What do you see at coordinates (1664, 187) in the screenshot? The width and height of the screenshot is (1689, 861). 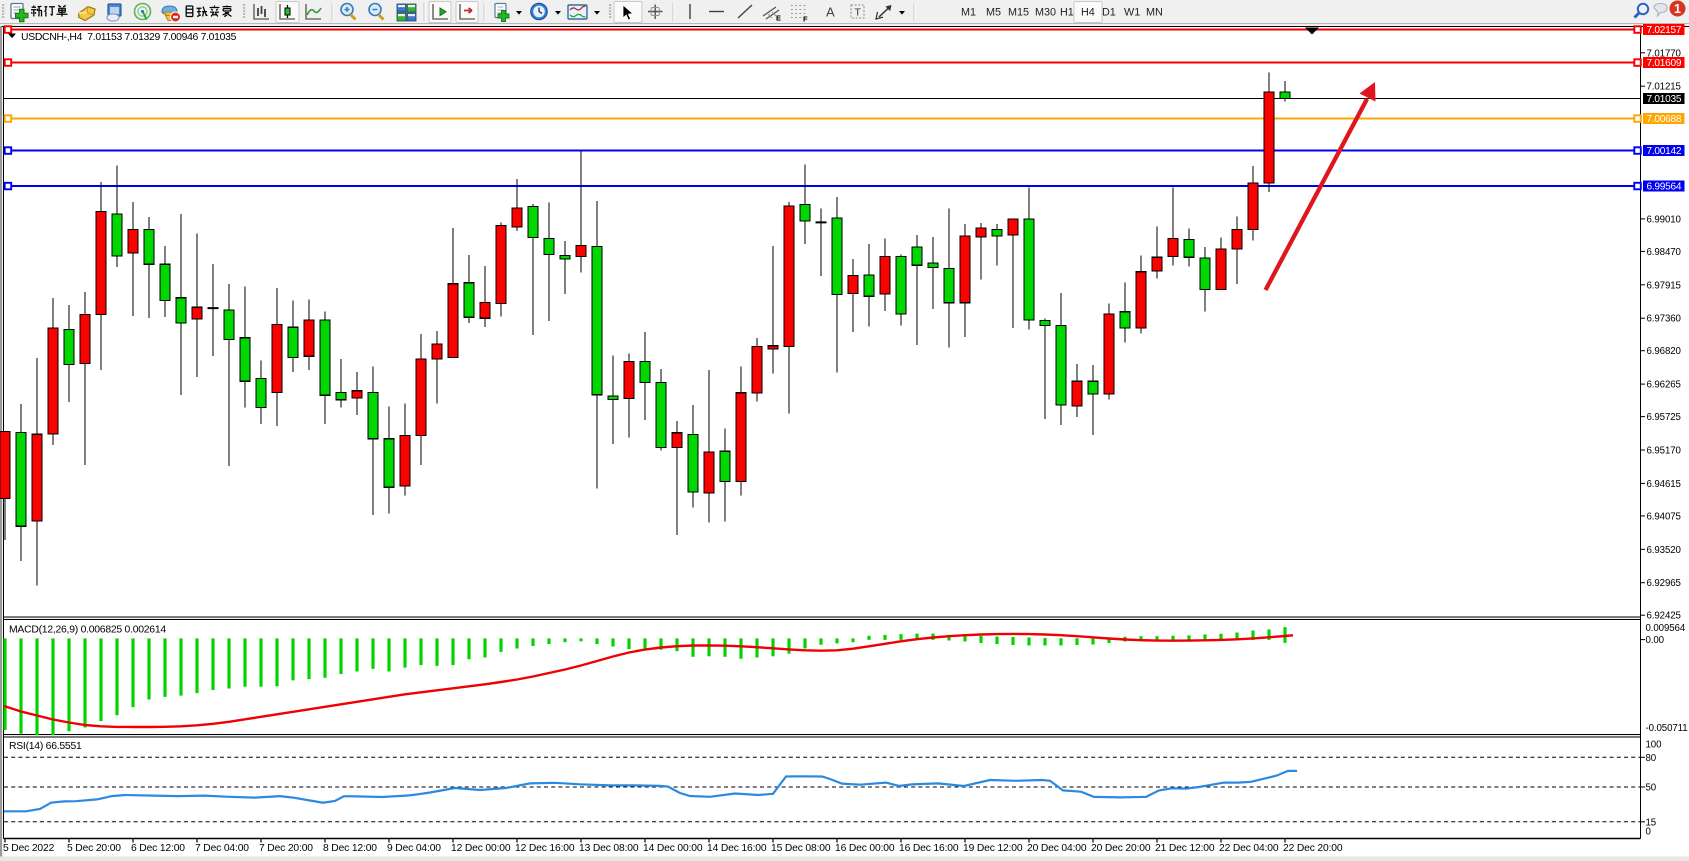 I see `svg-text: 6.99564` at bounding box center [1664, 187].